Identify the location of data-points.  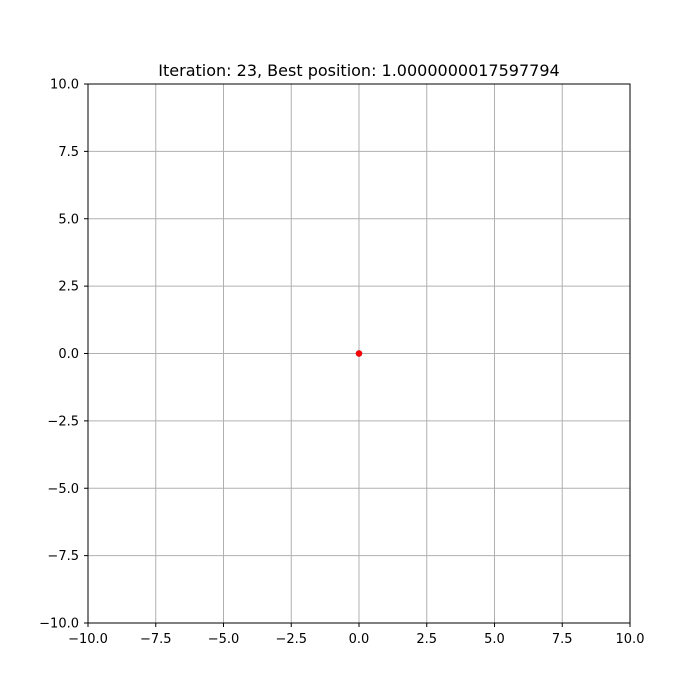
(359, 353).